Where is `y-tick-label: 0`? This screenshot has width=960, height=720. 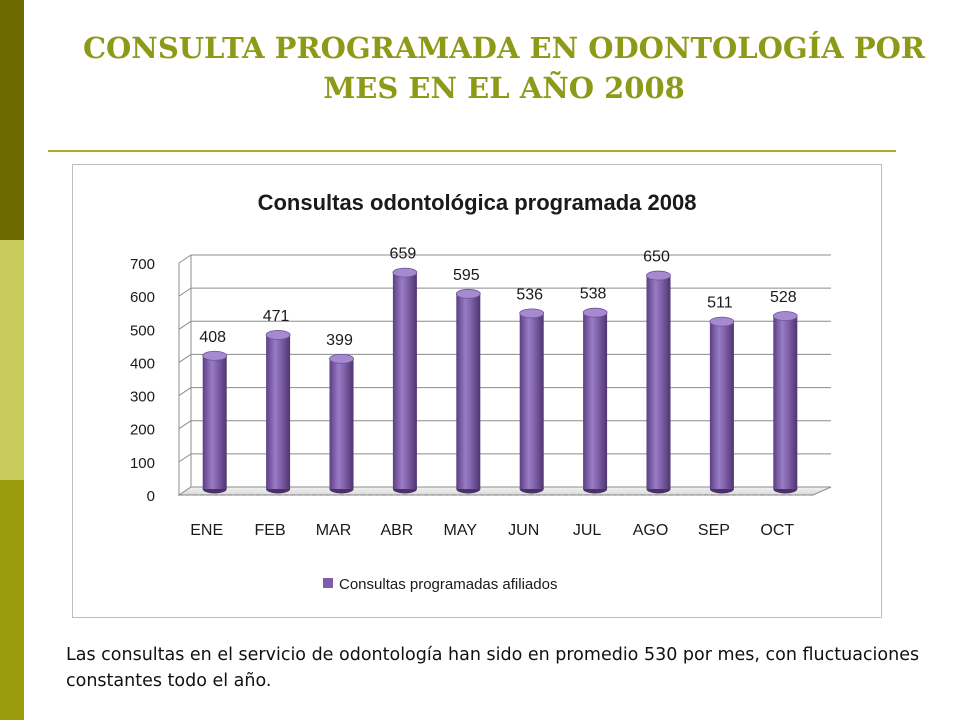 y-tick-label: 0 is located at coordinates (151, 496).